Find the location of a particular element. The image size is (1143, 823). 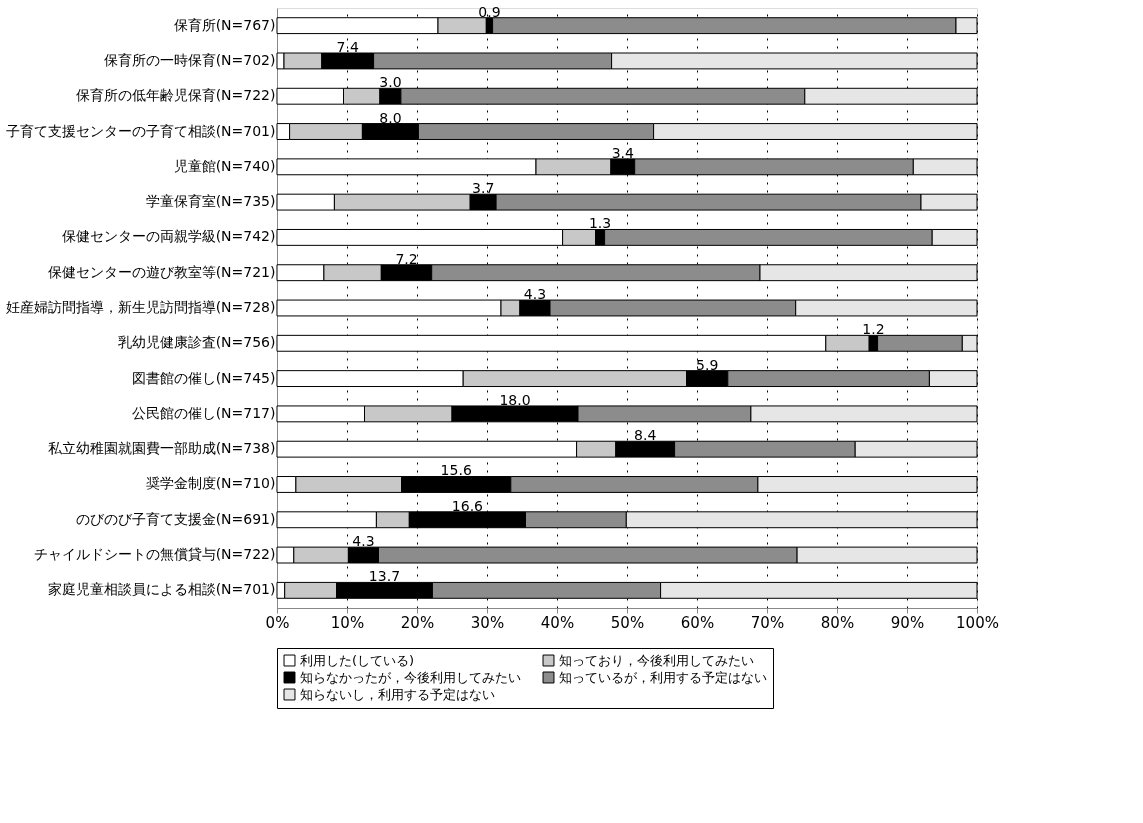

data-label: 3.7 is located at coordinates (483, 188).